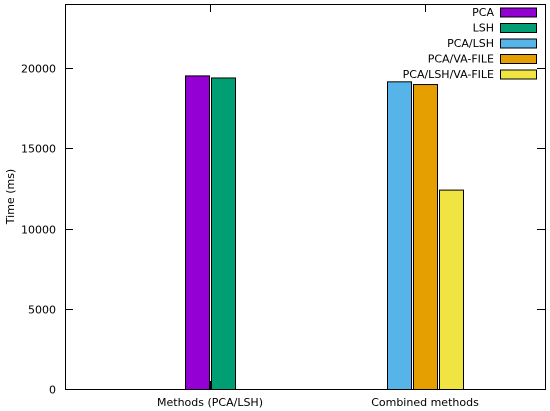 The image size is (550, 411). Describe the element at coordinates (448, 74) in the screenshot. I see `legend-label: PCA/LSH/VA-FILE` at that location.